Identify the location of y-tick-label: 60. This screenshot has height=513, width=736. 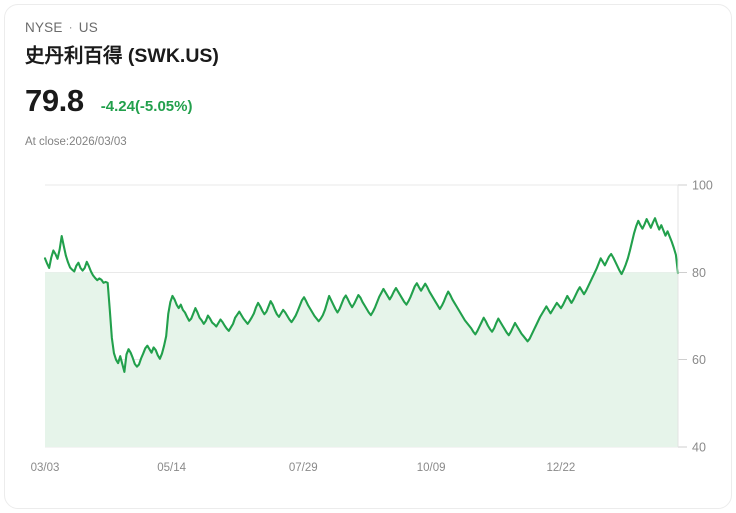
(699, 360).